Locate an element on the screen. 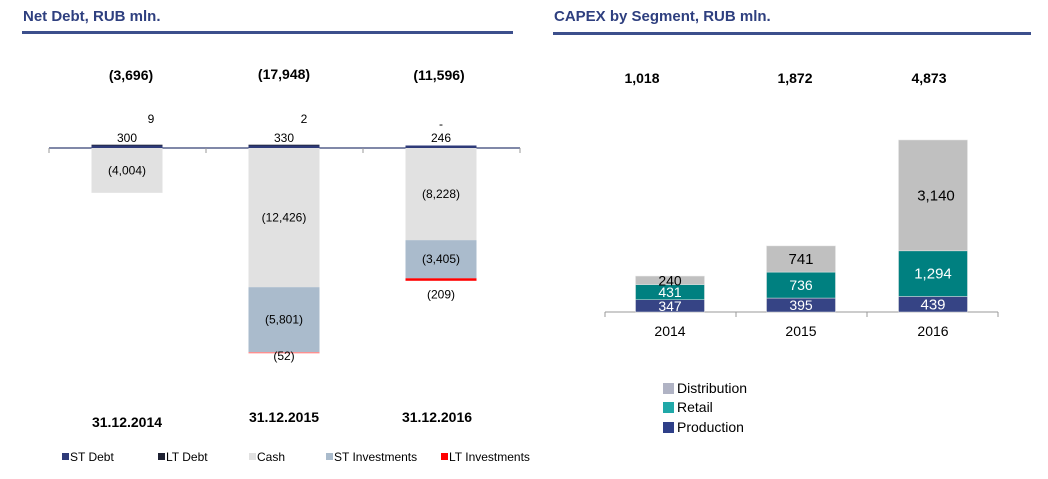 The image size is (1048, 479). capex-category-label: 2014 is located at coordinates (669, 331).